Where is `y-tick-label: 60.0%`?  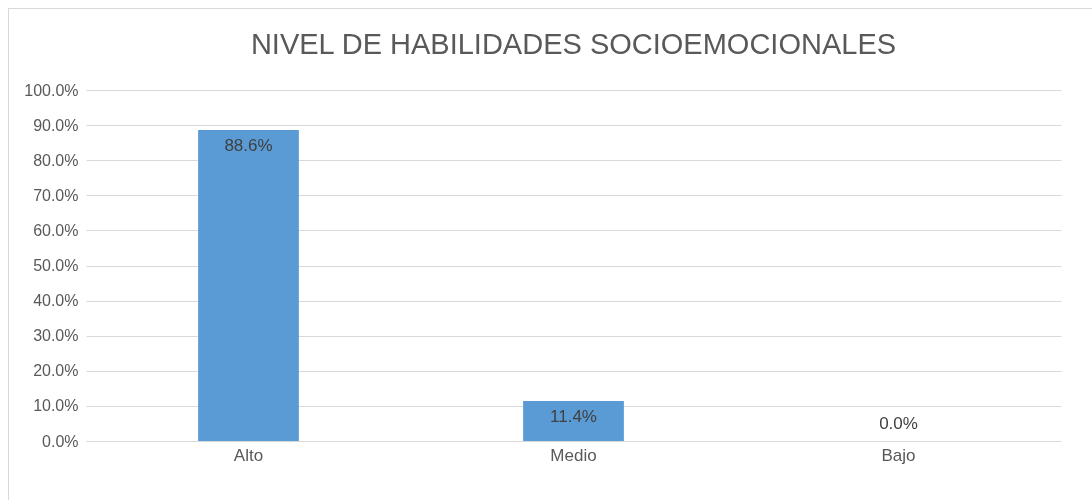 y-tick-label: 60.0% is located at coordinates (56, 230).